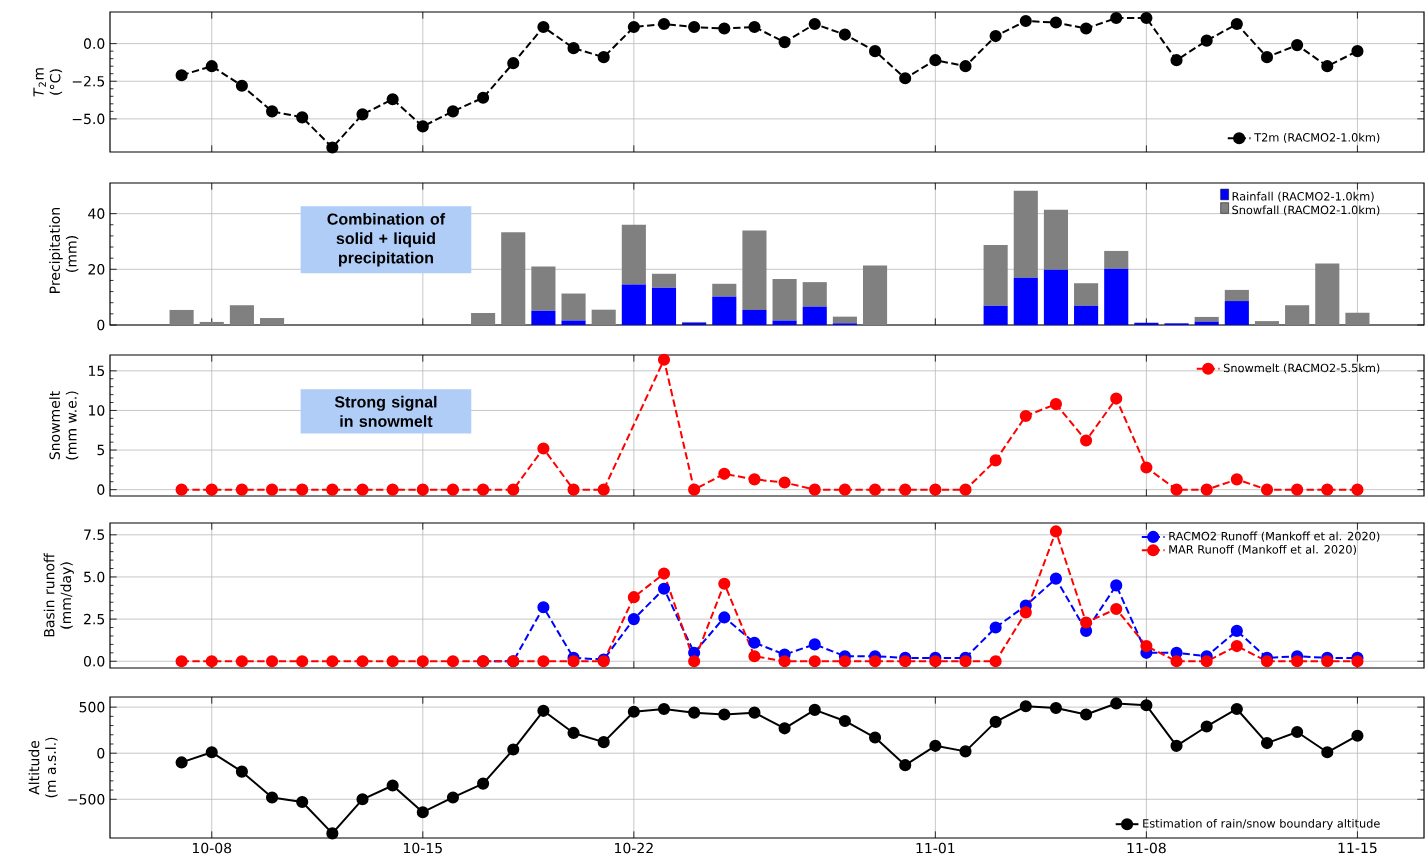  Describe the element at coordinates (1146, 848) in the screenshot. I see `x-tick-label: 11-08` at that location.